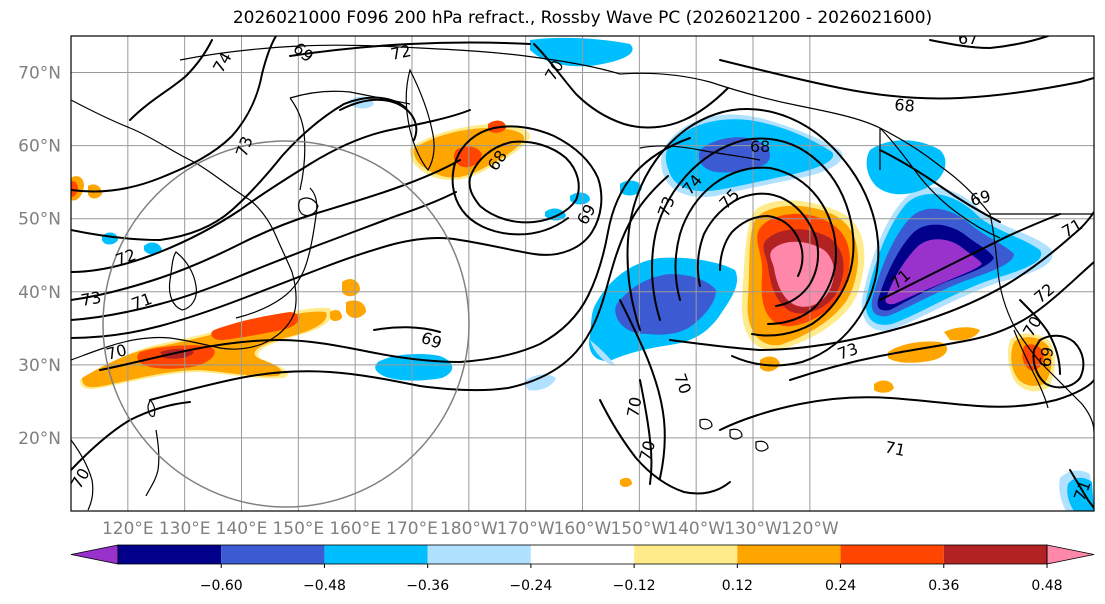 The image size is (1105, 604). I want to click on contour-69-arctic, so click(378, 119).